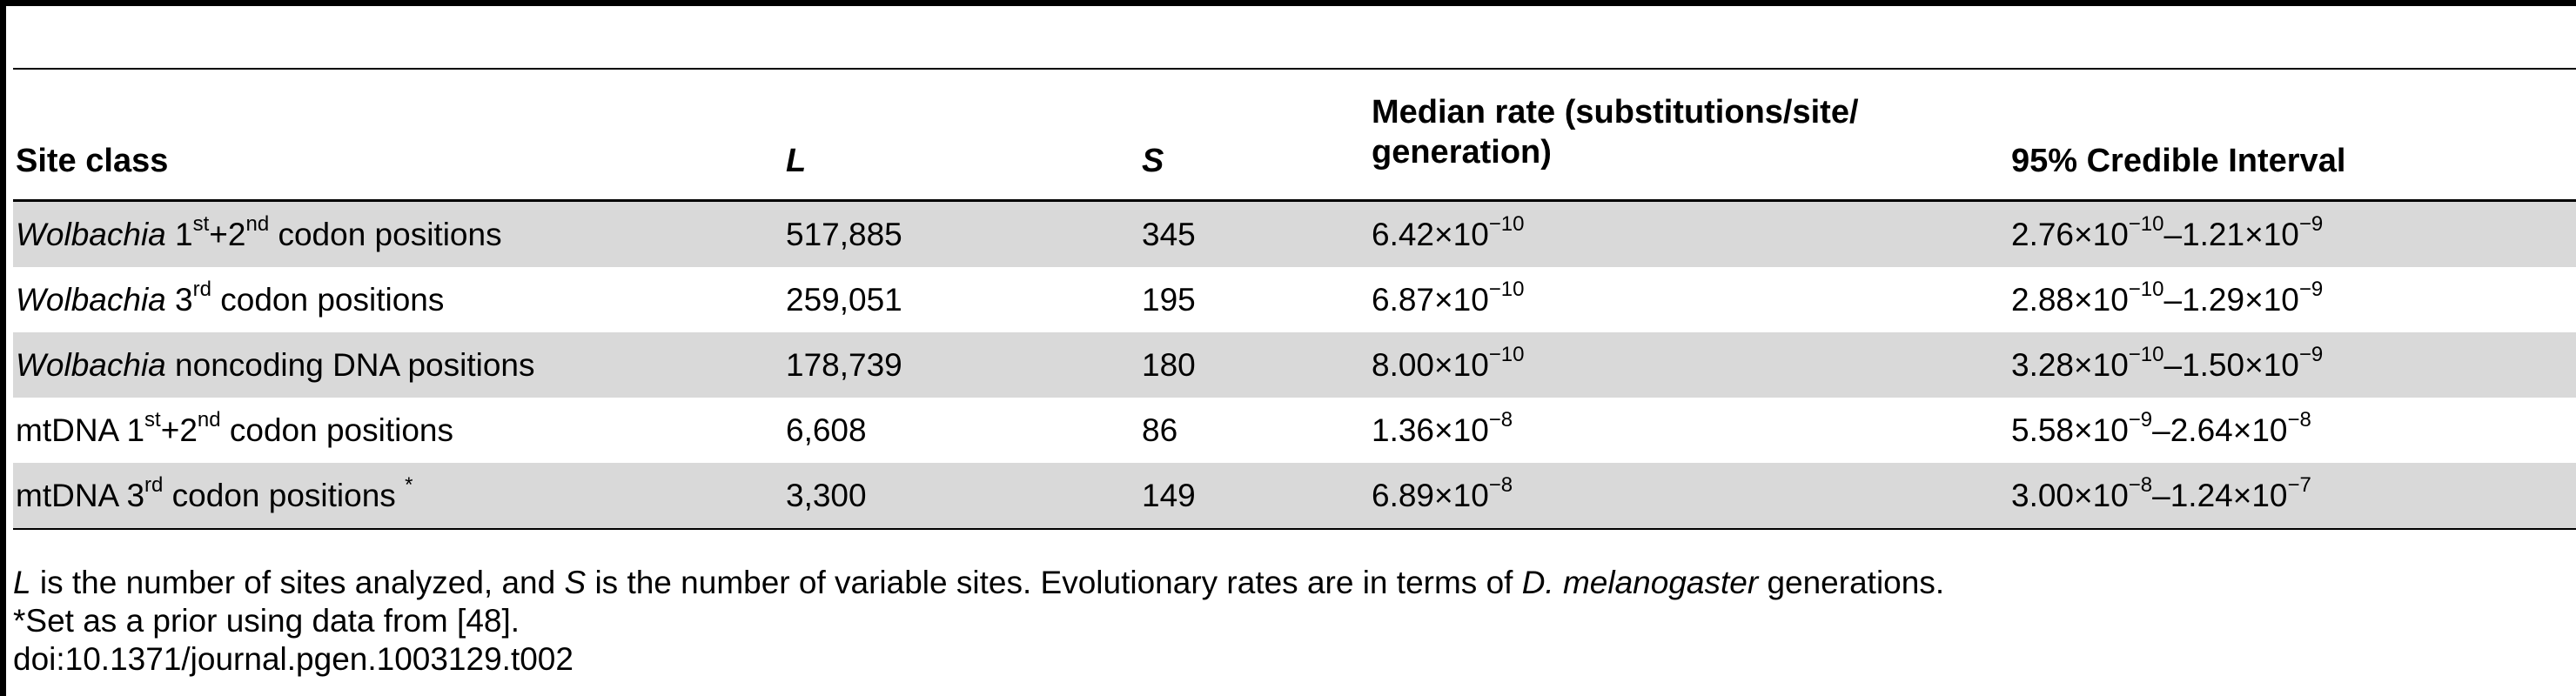 This screenshot has height=696, width=2576. Describe the element at coordinates (844, 234) in the screenshot. I see `cell-L: 517,885` at that location.